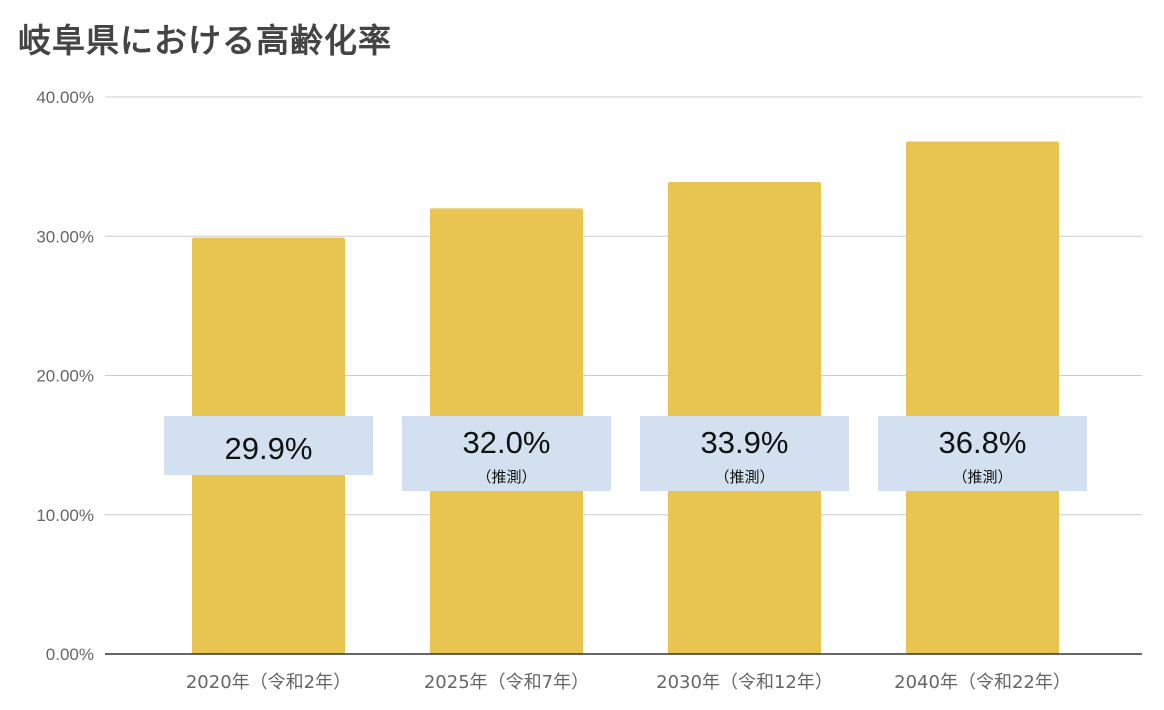 This screenshot has width=1164, height=710. What do you see at coordinates (65, 515) in the screenshot?
I see `y-tick-label: 10.00%` at bounding box center [65, 515].